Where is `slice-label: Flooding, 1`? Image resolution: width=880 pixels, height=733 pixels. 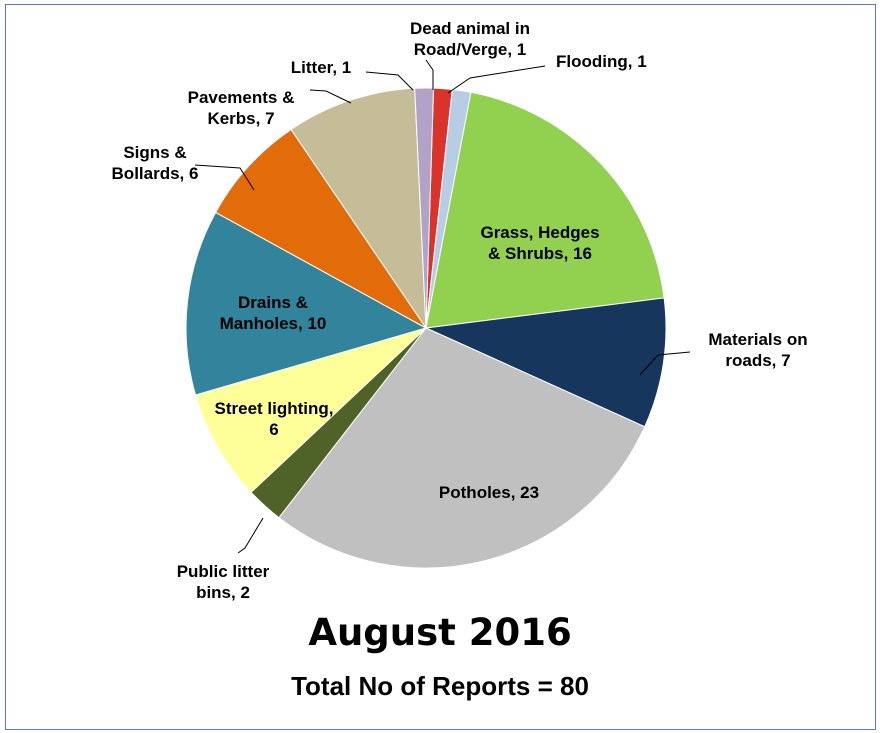 slice-label: Flooding, 1 is located at coordinates (601, 61).